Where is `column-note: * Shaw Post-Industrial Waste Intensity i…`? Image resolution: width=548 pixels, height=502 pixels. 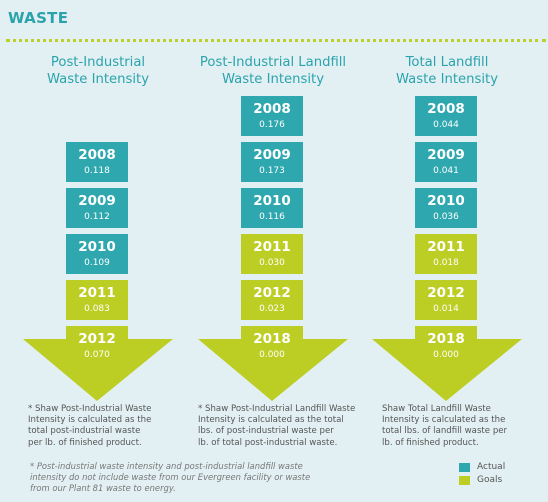 column-note: * Shaw Post-Industrial Waste Intensity i… is located at coordinates (90, 426).